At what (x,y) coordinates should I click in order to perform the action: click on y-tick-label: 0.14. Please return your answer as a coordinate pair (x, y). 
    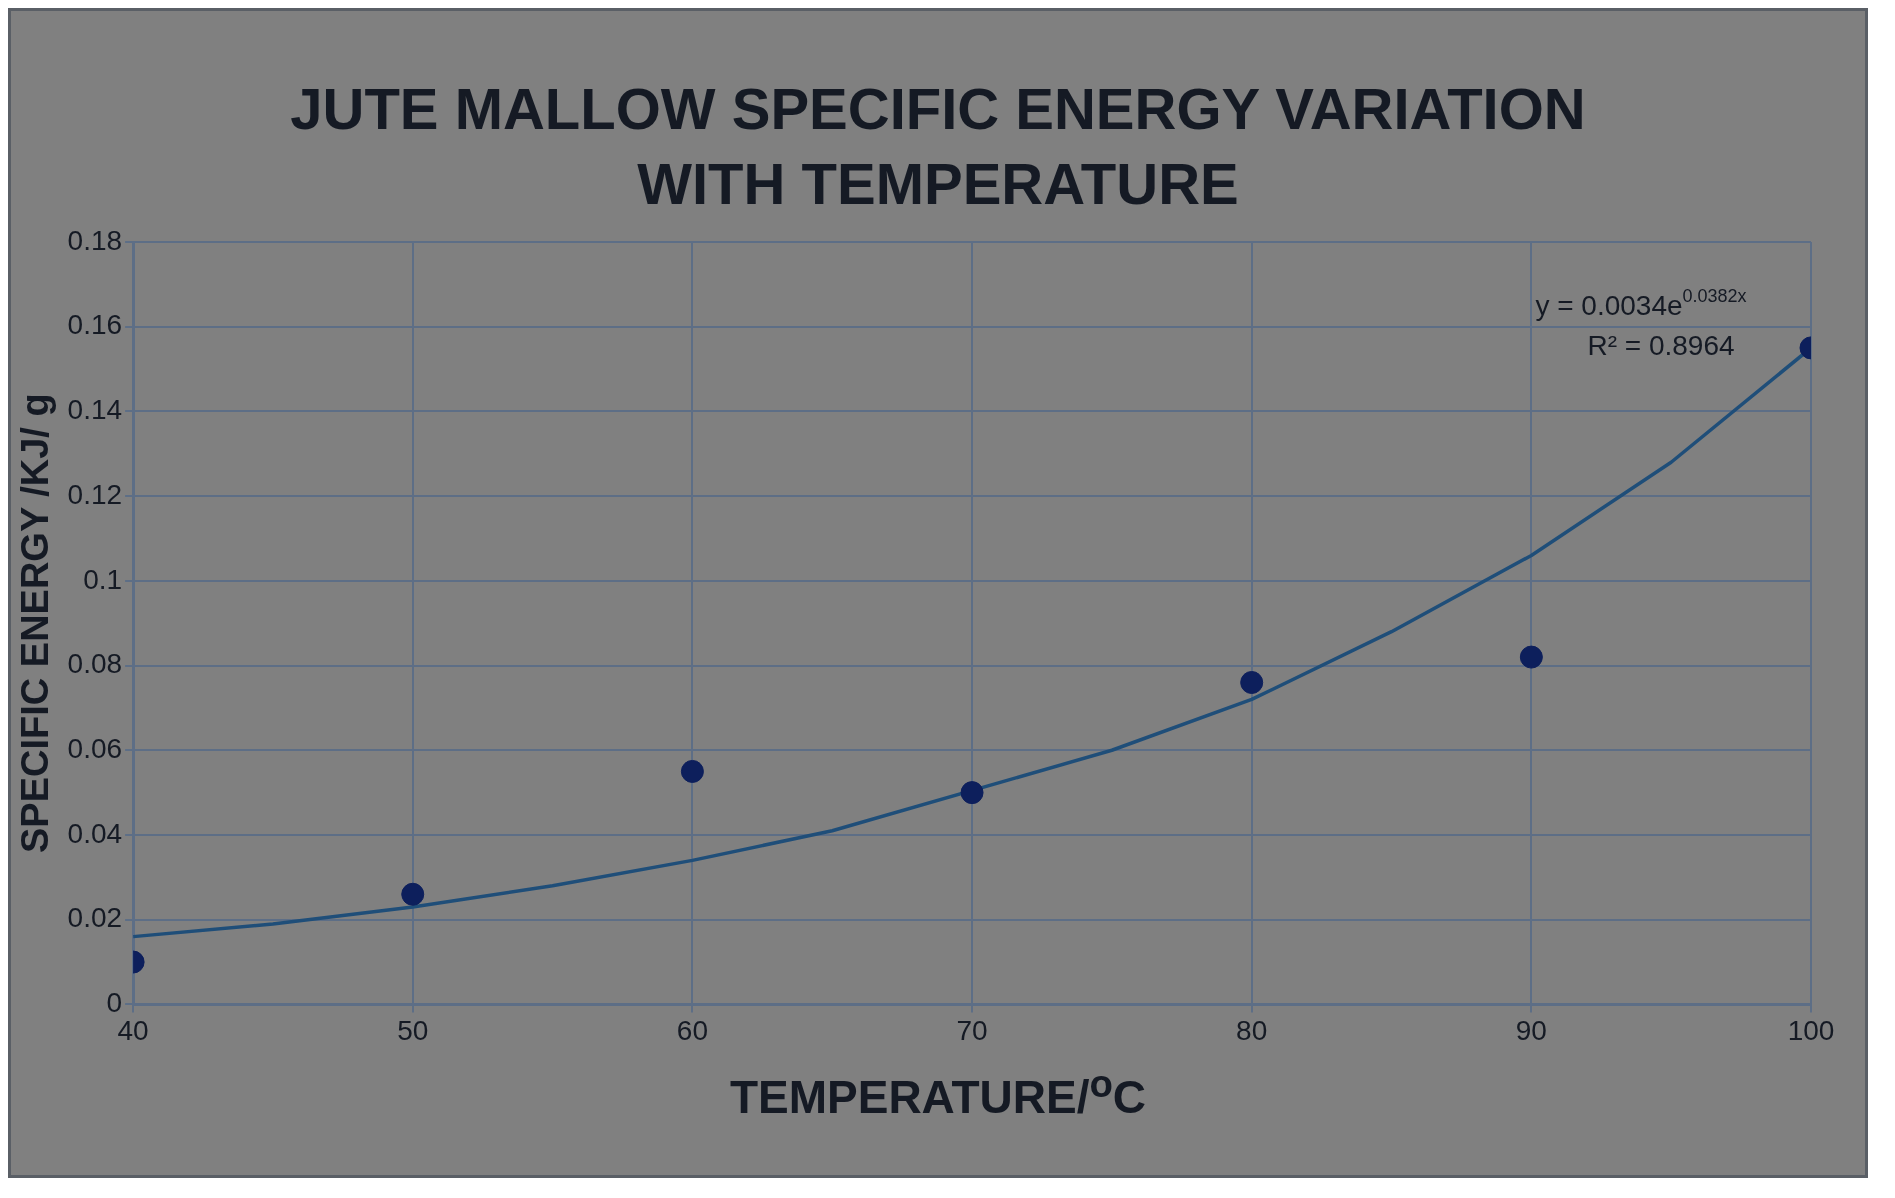
    Looking at the image, I should click on (95, 409).